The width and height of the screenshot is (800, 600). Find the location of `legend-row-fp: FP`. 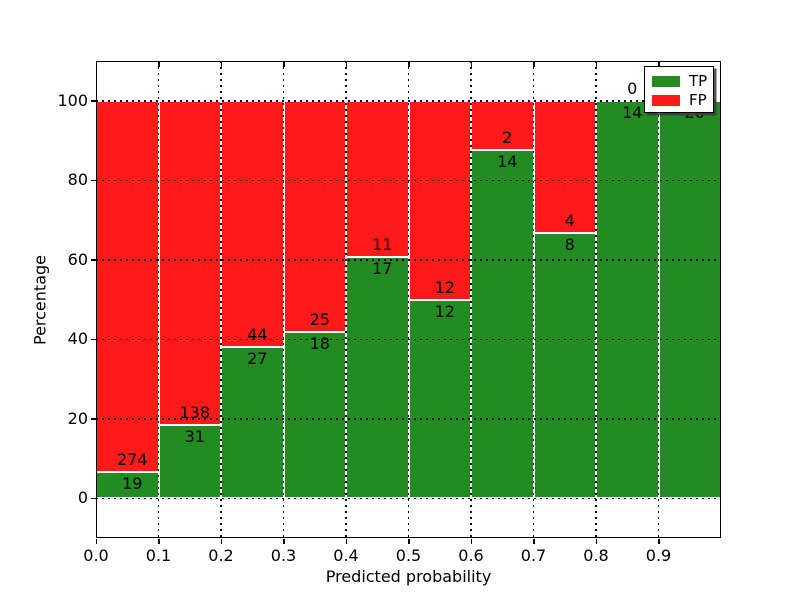

legend-row-fp: FP is located at coordinates (682, 100).